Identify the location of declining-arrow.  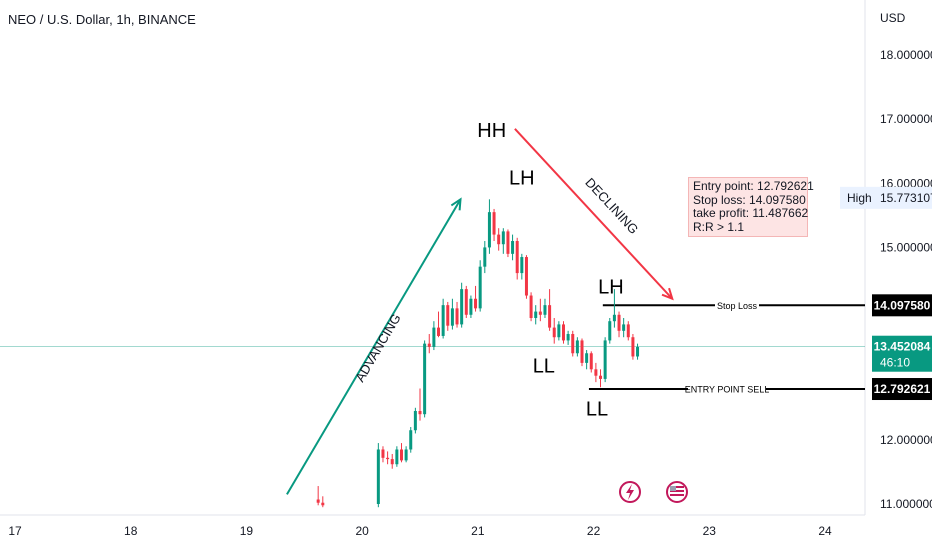
(593, 214).